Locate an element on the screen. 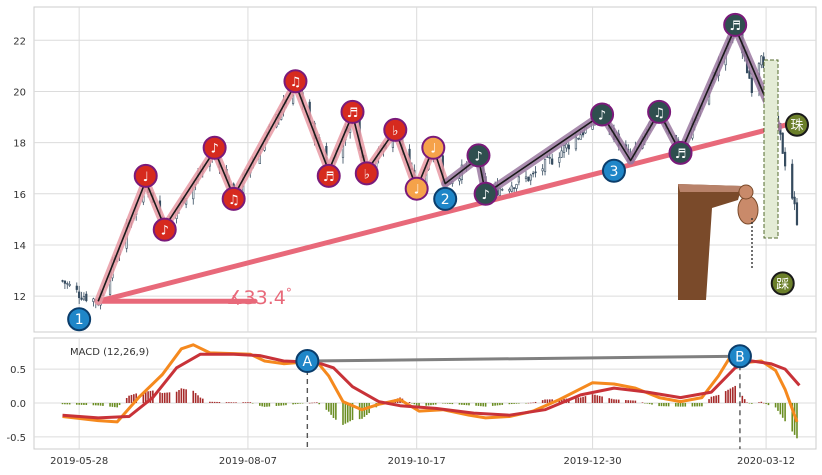 This screenshot has height=475, width=822. price-ytick-label: 12 is located at coordinates (19, 297).